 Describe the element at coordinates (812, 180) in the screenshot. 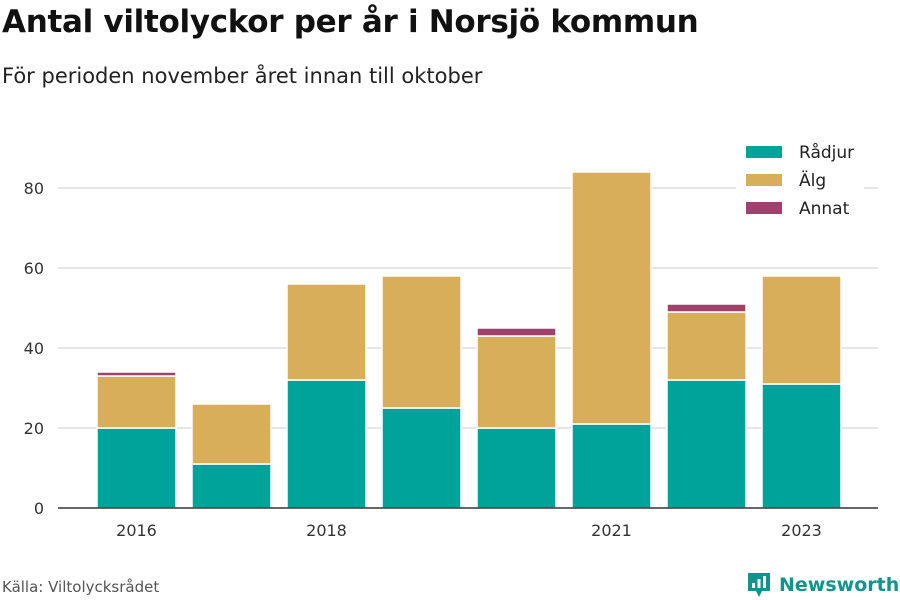

I see `legend-label: Älg` at that location.